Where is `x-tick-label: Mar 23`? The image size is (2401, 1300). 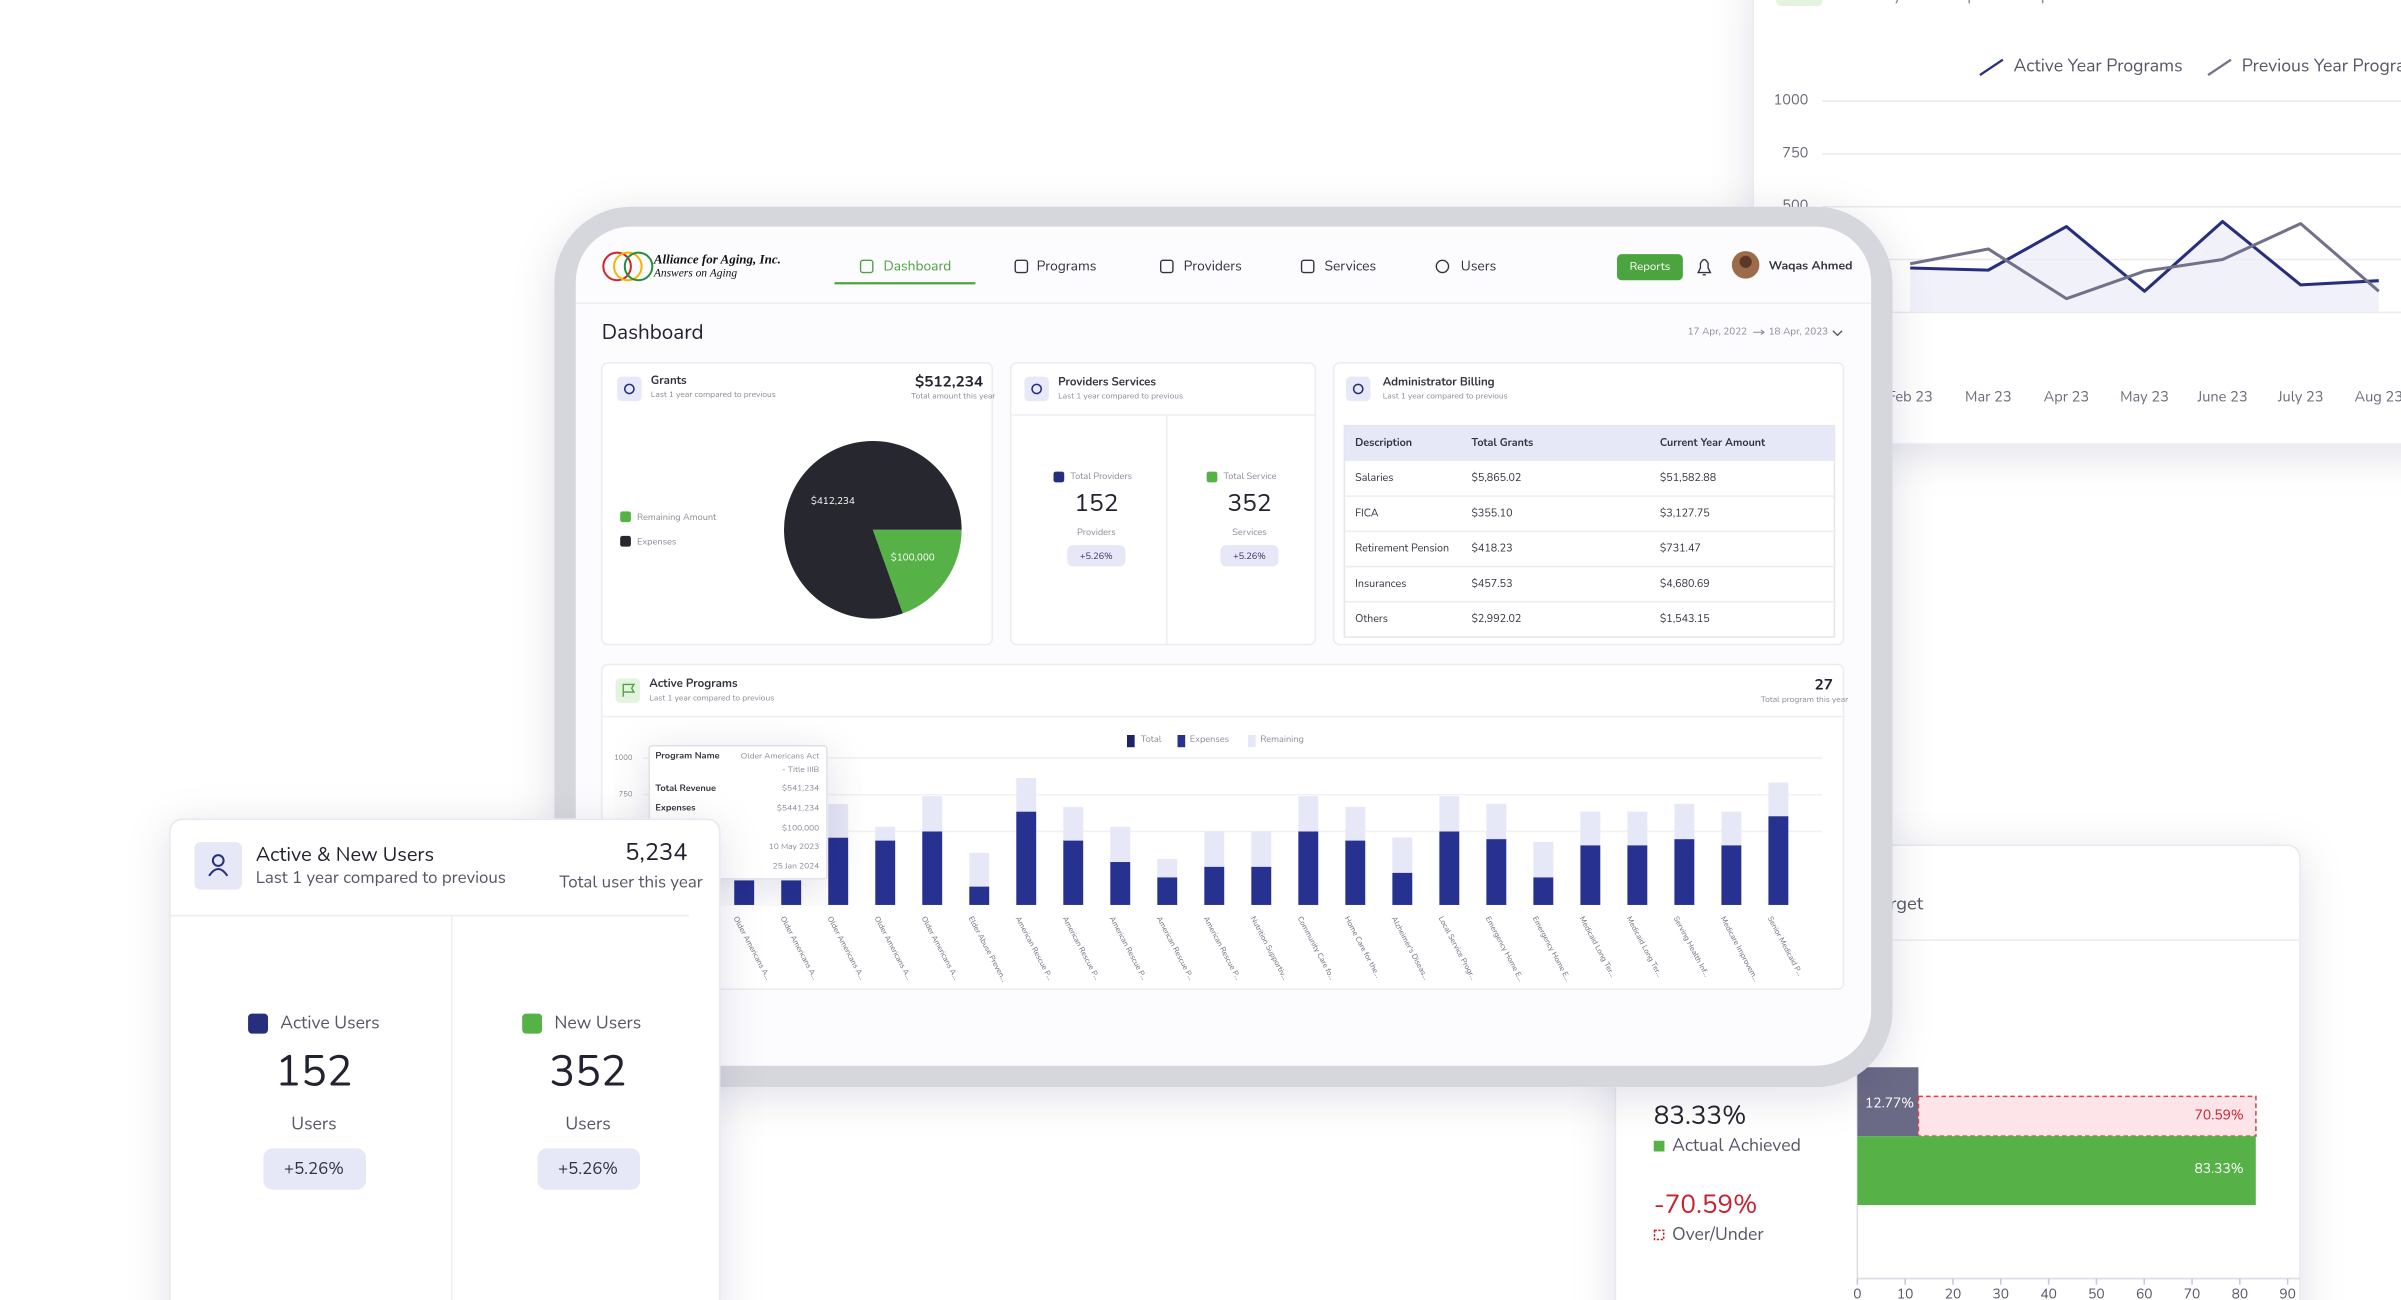
x-tick-label: Mar 23 is located at coordinates (1988, 398).